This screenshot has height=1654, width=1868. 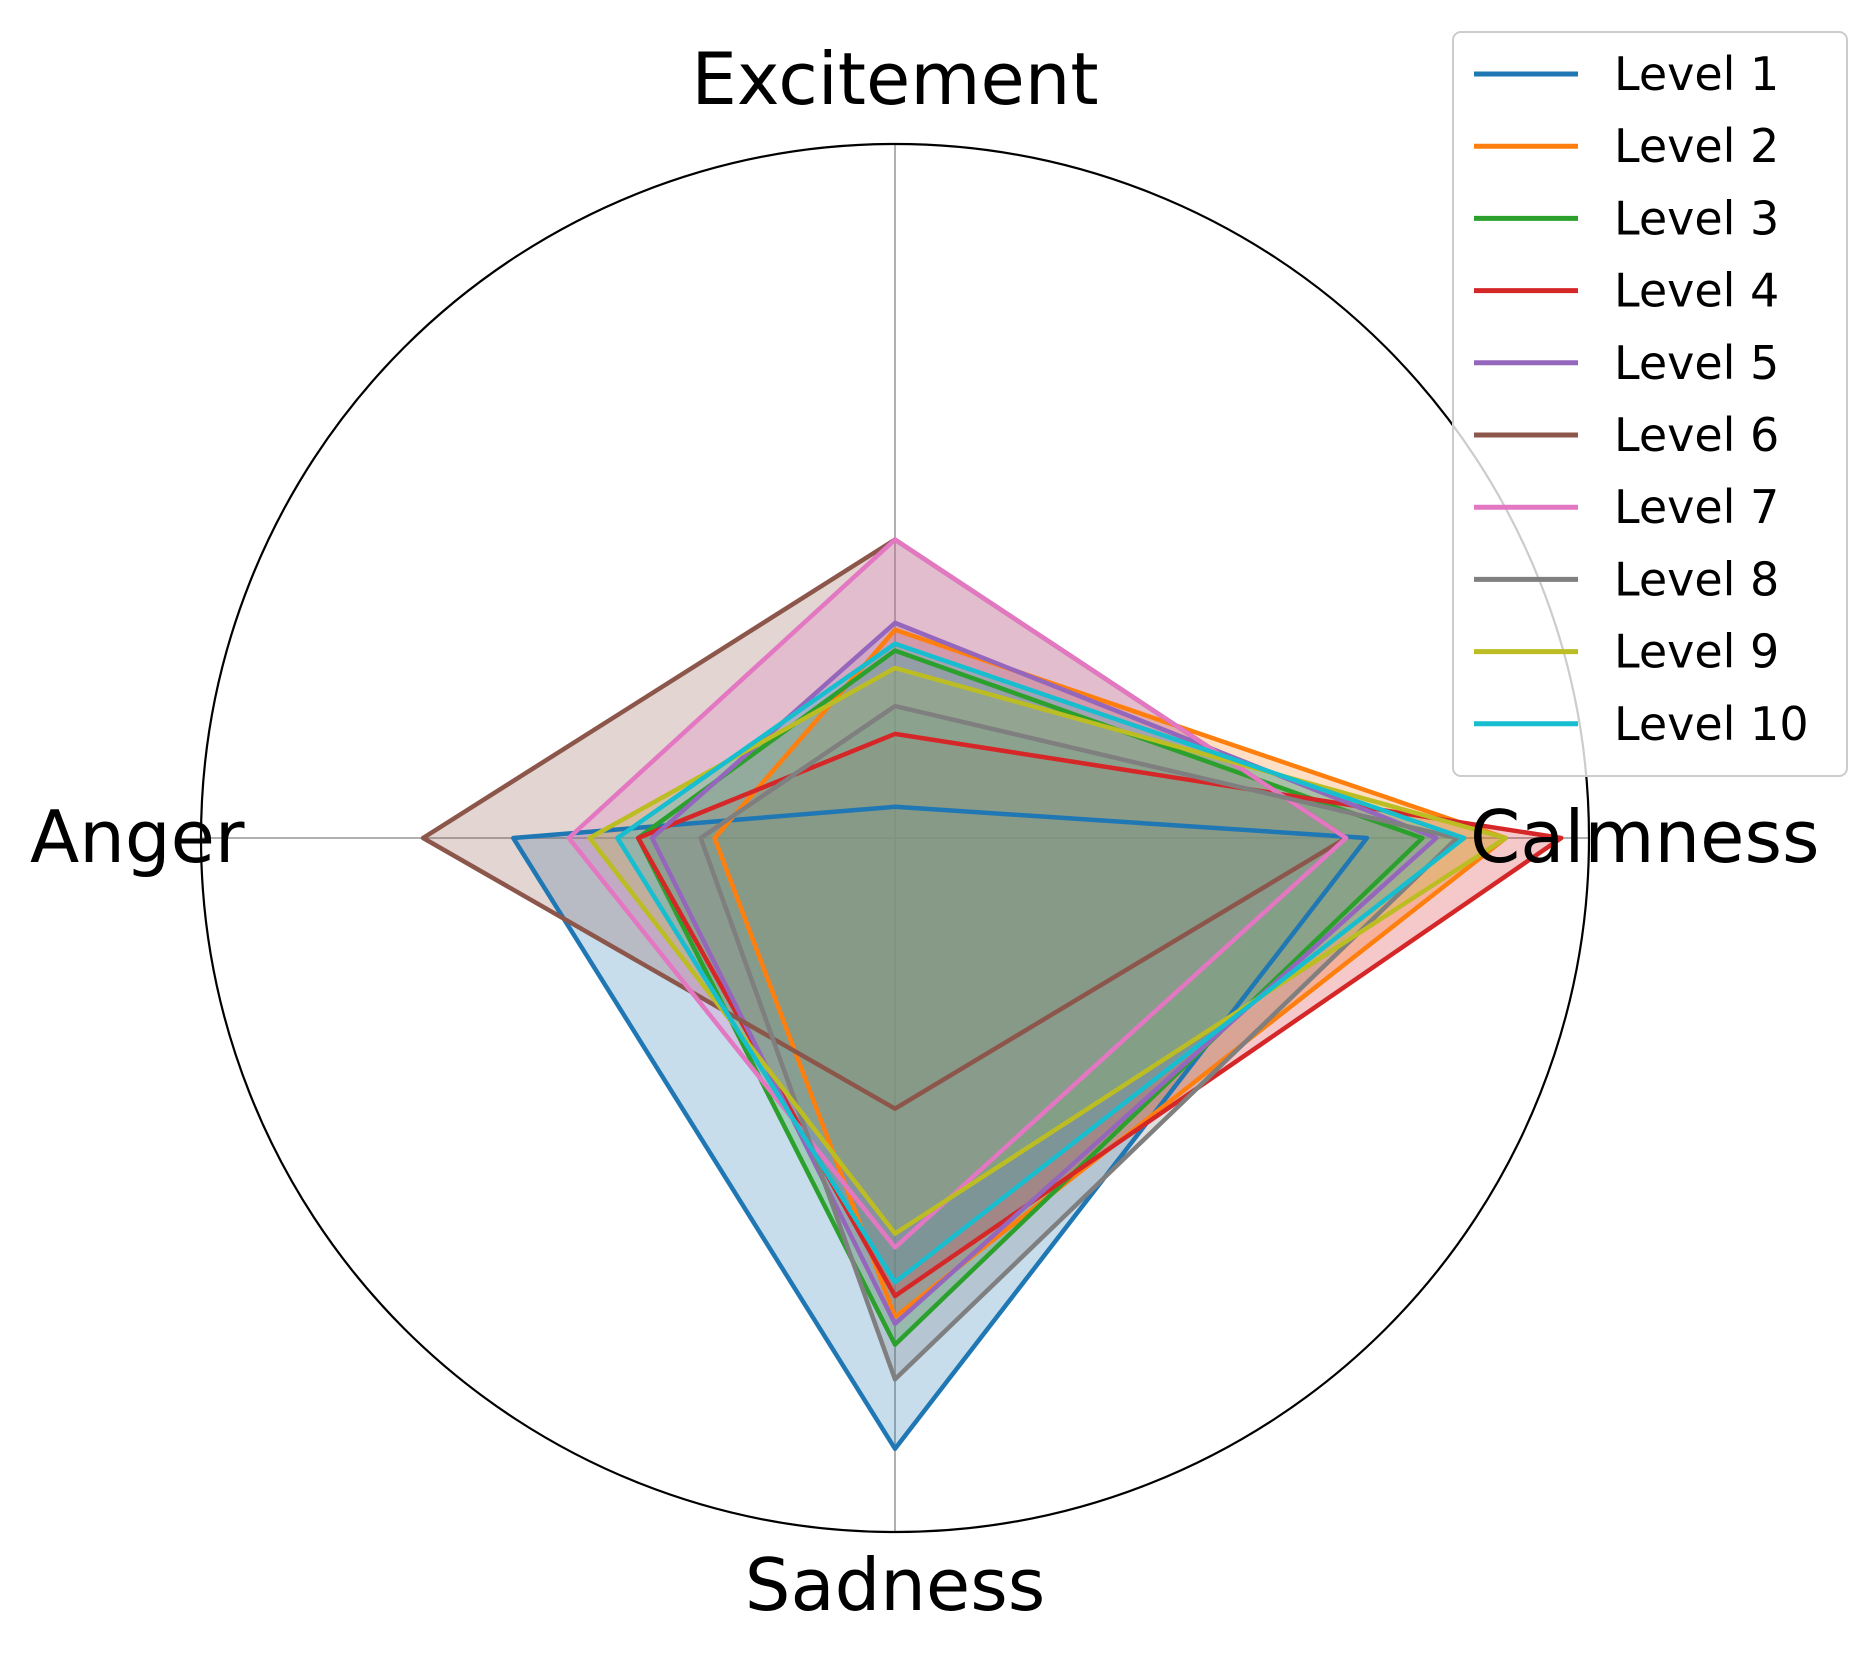 I want to click on legend-label-level-5: Level 5, so click(x=1696, y=363).